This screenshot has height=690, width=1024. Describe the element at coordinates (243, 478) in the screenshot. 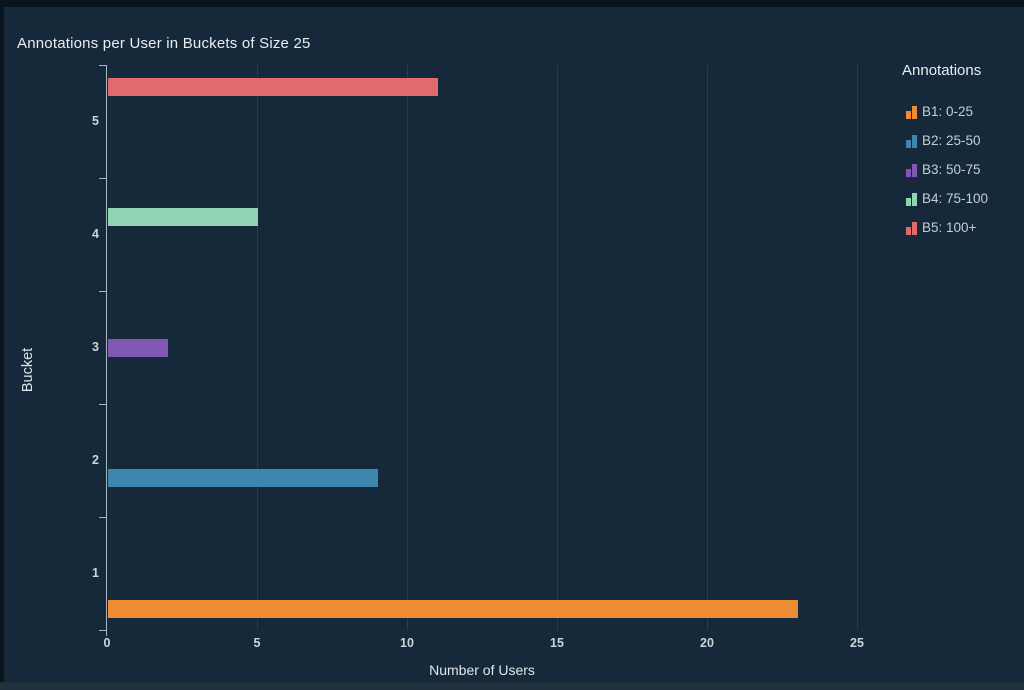

I see `bar-bucket2-B2` at that location.